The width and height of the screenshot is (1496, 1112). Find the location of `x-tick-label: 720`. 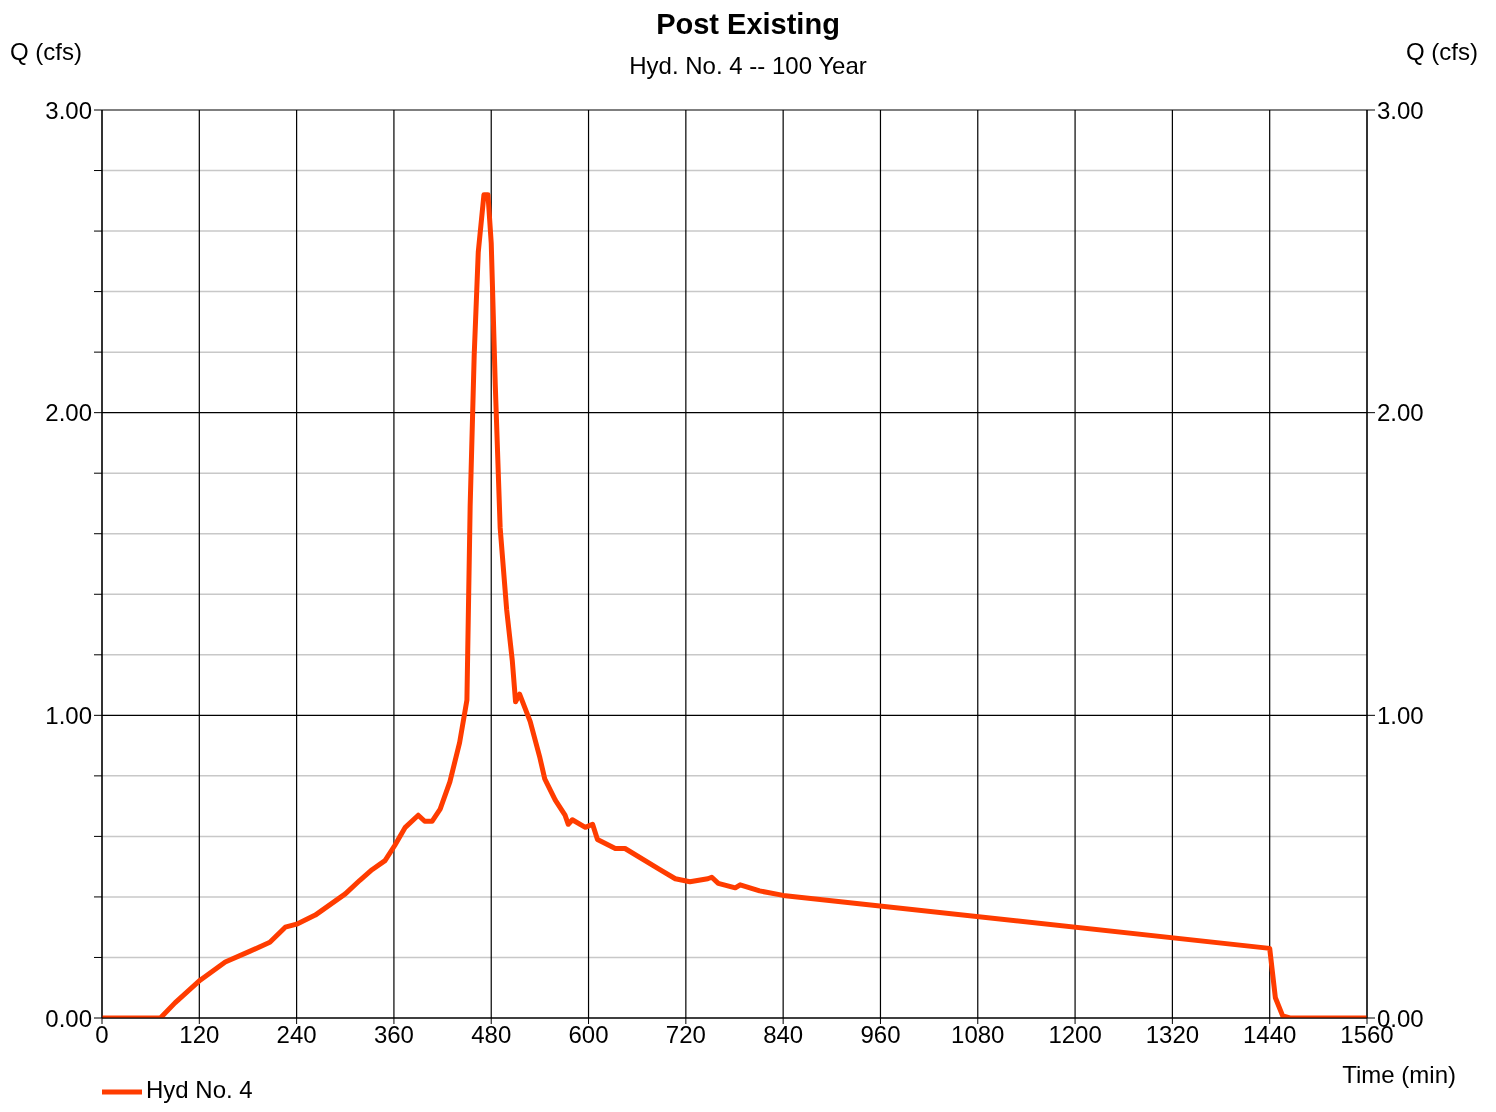

x-tick-label: 720 is located at coordinates (685, 1035).